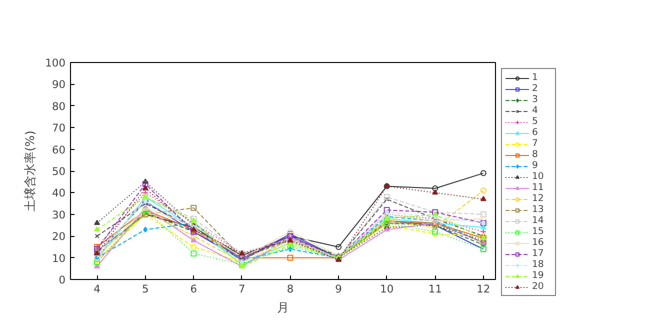 This screenshot has height=331, width=657. Describe the element at coordinates (538, 231) in the screenshot. I see `legend-label: 15` at that location.